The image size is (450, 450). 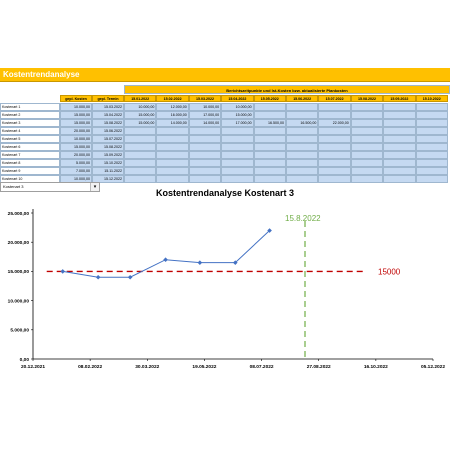 What do you see at coordinates (108, 155) in the screenshot?
I see `plan-date-cell: 15.09.2022` at bounding box center [108, 155].